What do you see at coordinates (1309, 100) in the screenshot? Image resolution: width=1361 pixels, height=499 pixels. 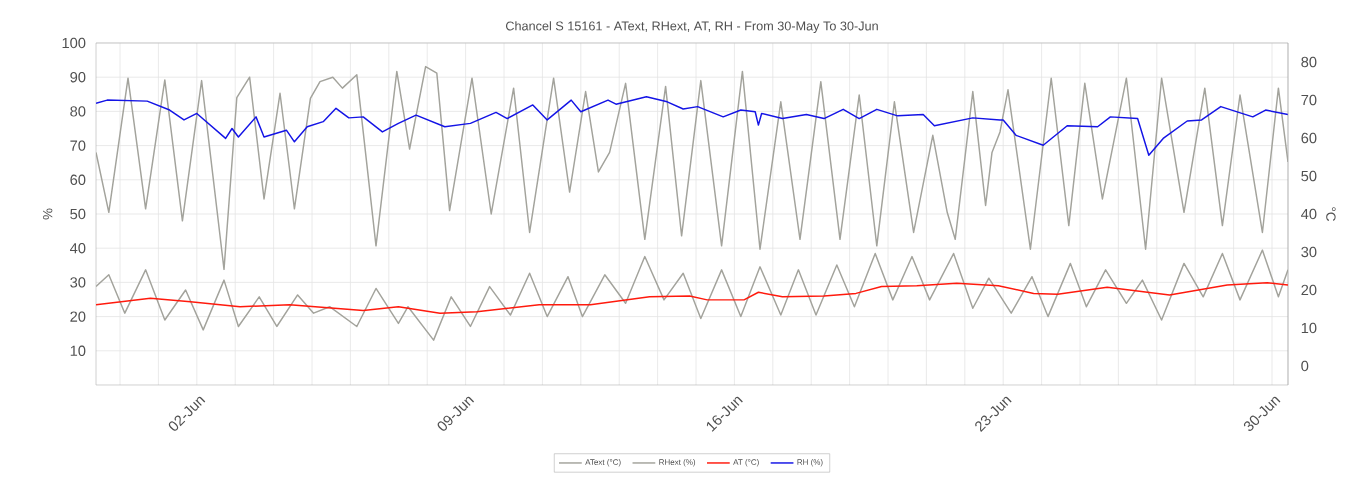 I see `y2-tick-label: 70` at bounding box center [1309, 100].